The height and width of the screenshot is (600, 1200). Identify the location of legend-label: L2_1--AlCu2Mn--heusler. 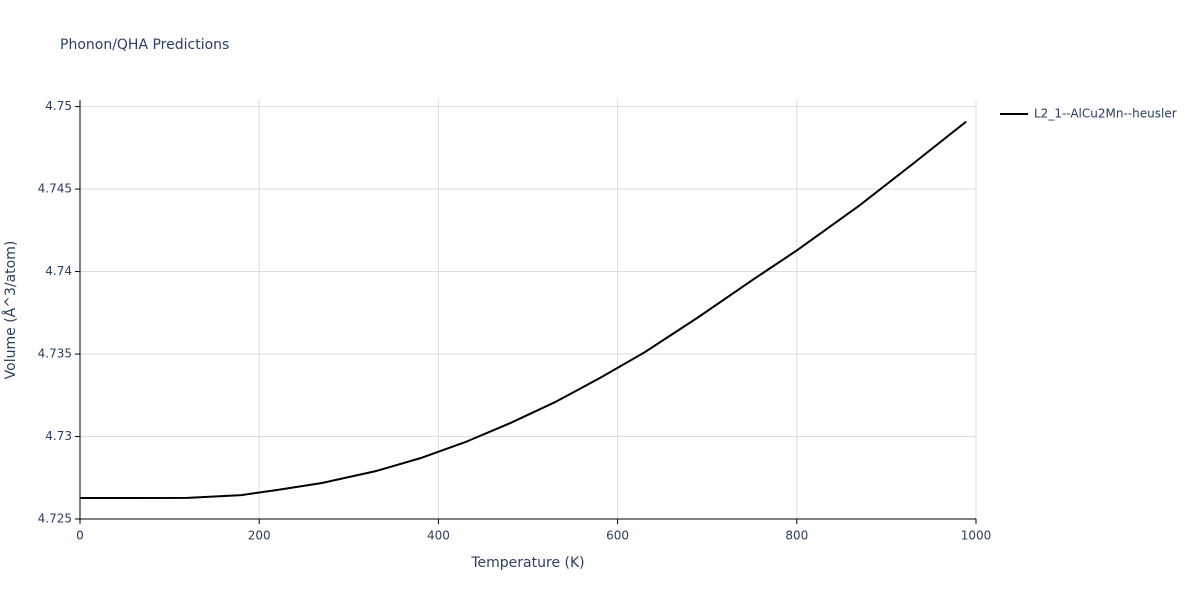
(1105, 114).